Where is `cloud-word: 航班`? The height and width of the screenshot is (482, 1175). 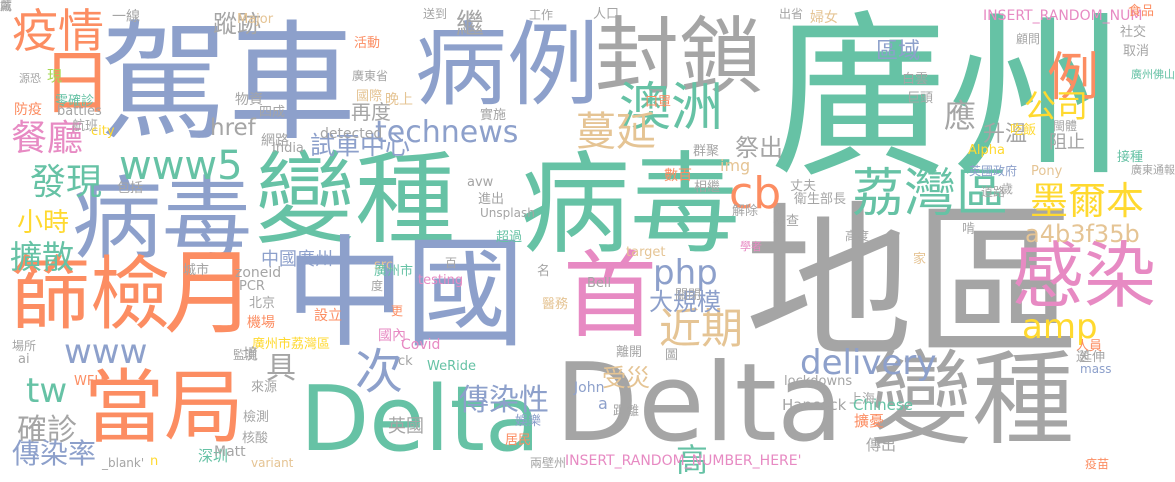 cloud-word: 航班 is located at coordinates (85, 126).